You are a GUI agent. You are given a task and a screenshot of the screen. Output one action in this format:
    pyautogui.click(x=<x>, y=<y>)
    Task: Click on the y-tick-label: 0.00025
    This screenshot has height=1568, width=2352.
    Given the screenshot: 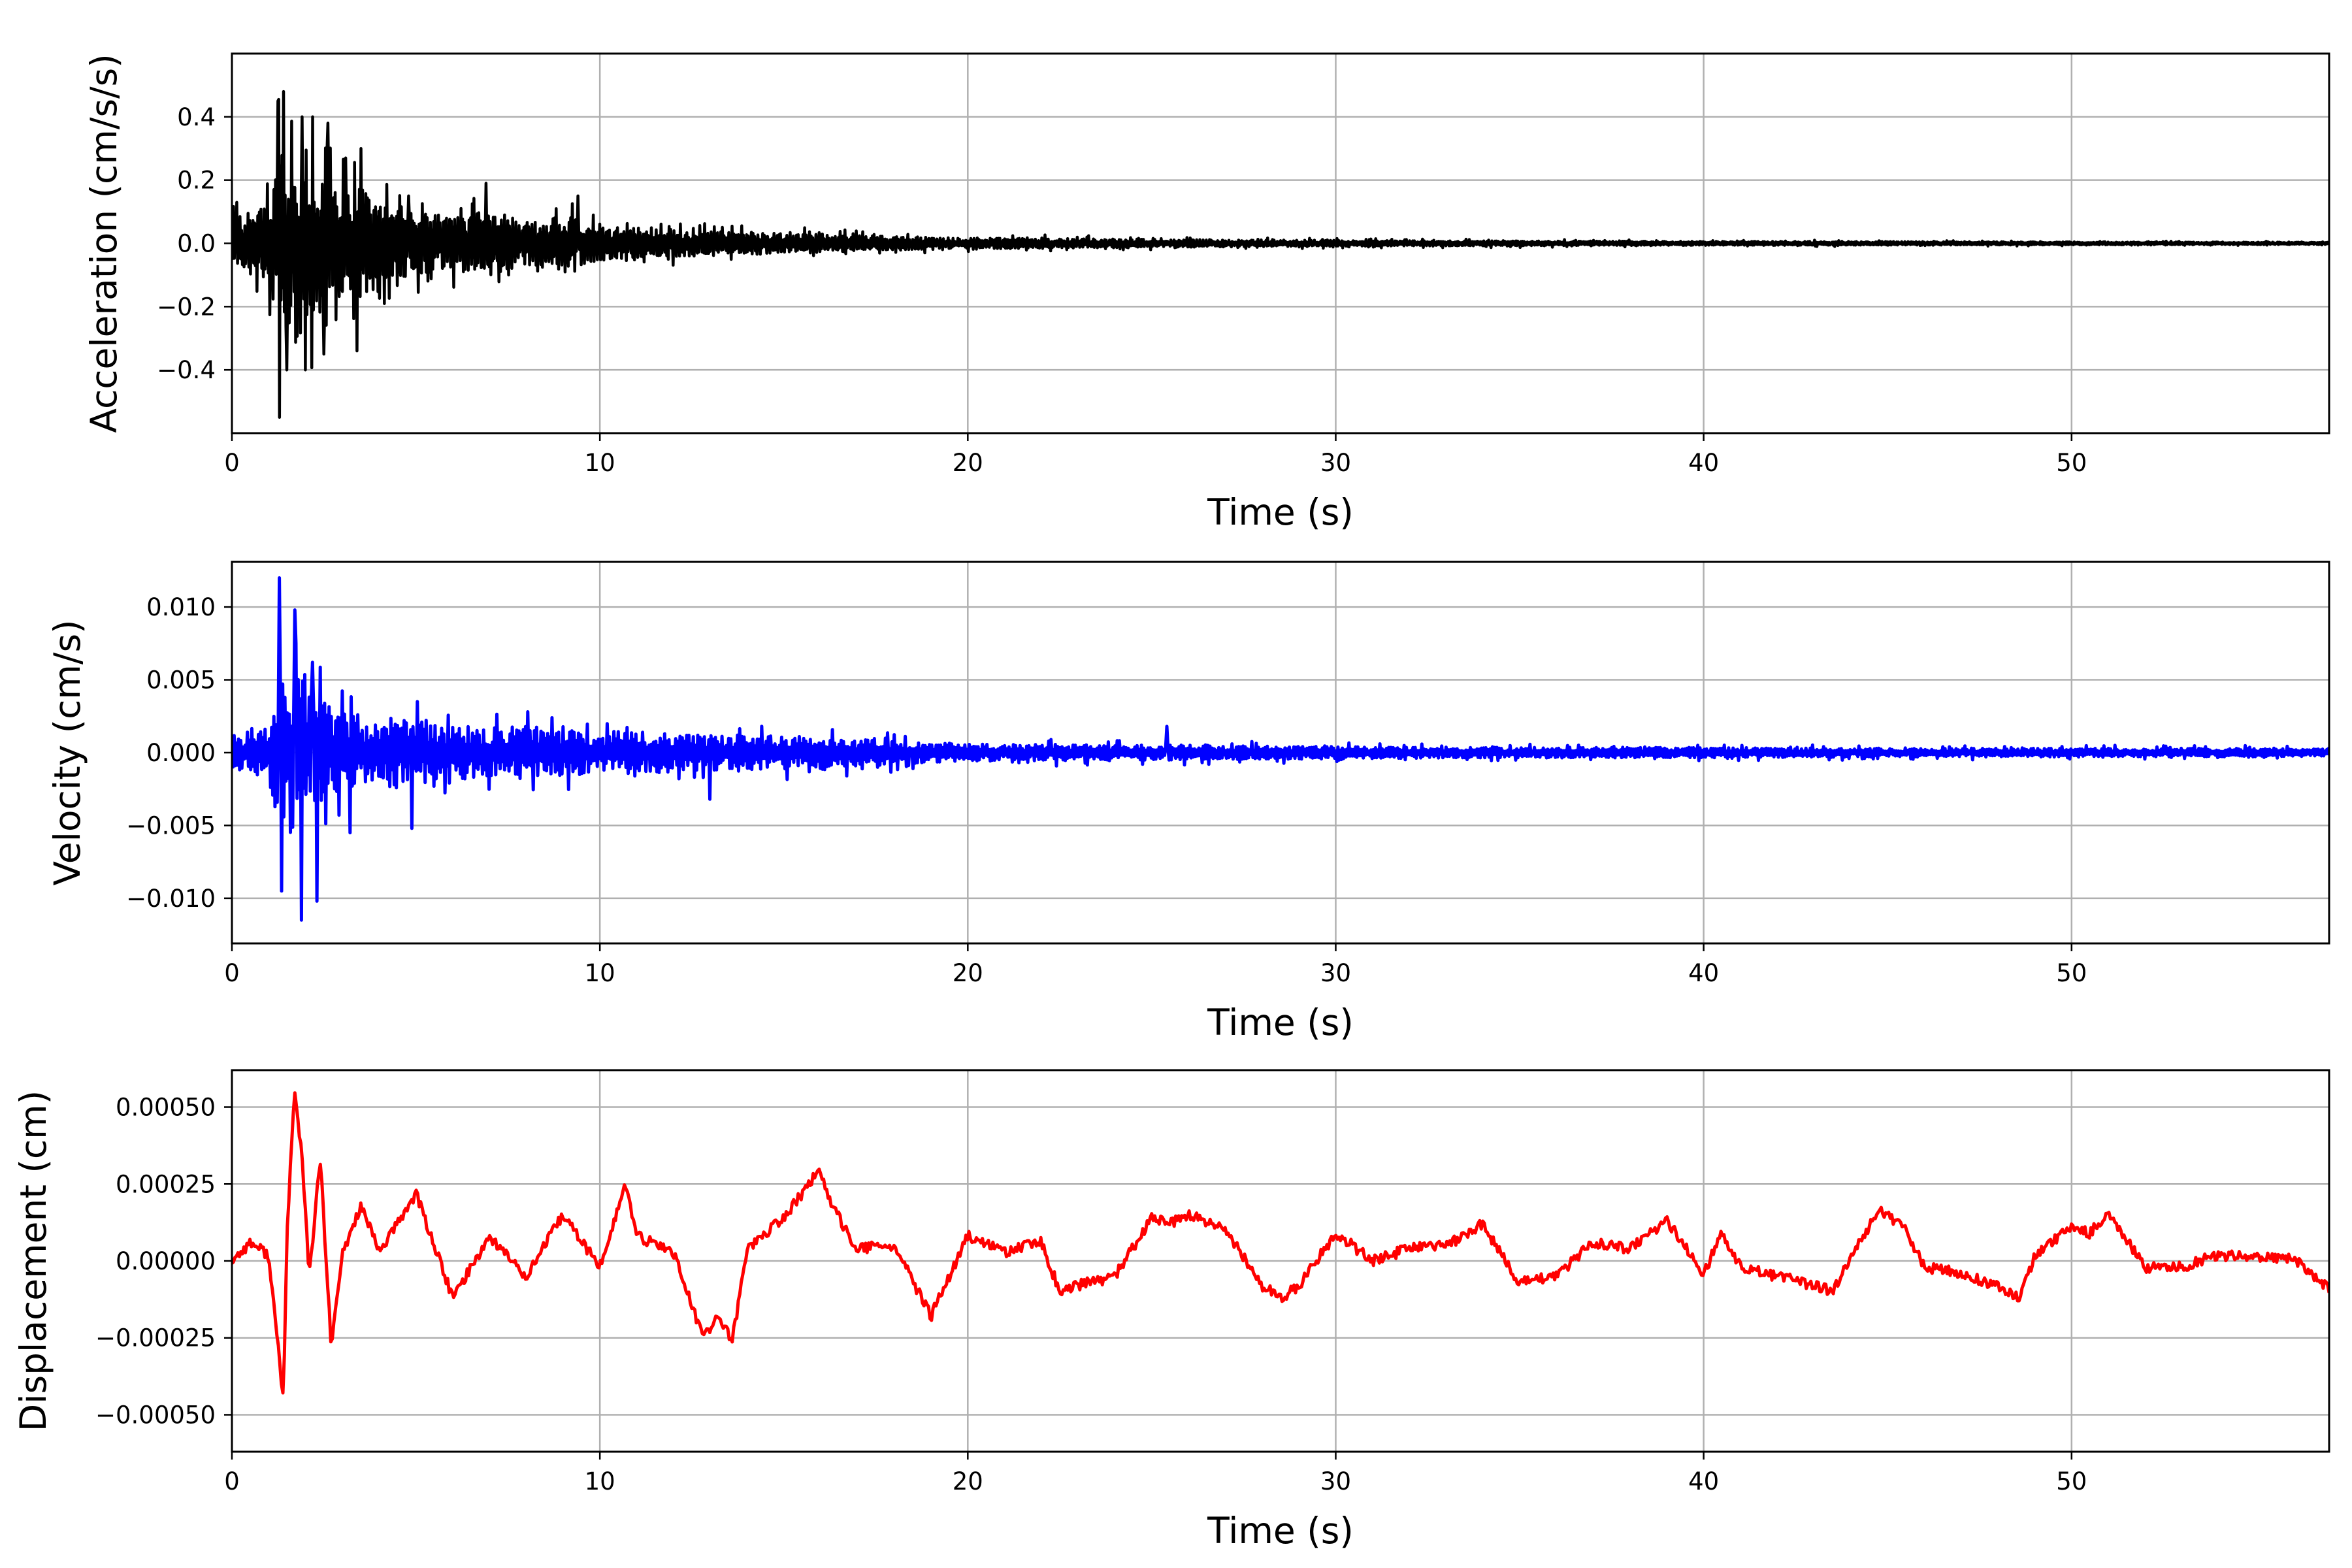 What is the action you would take?
    pyautogui.click(x=166, y=1184)
    